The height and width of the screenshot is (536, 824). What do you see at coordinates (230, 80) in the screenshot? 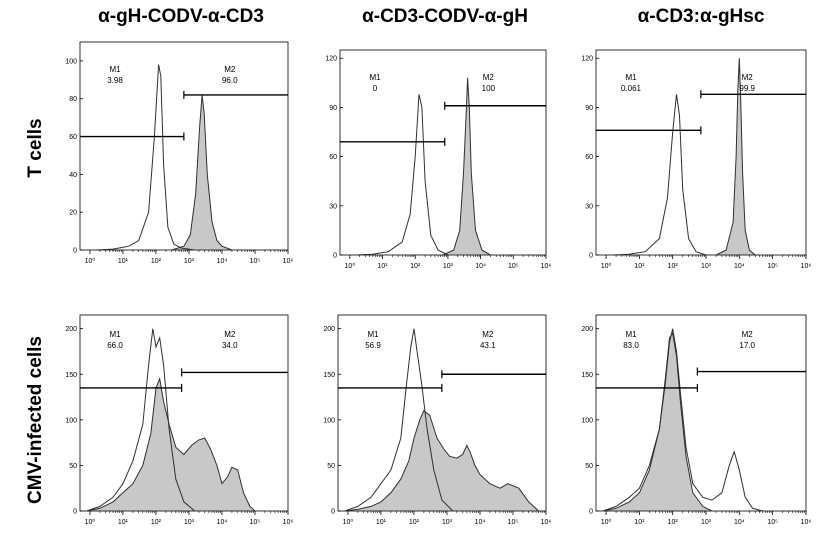
I see `gate-percent-label: 96.0` at bounding box center [230, 80].